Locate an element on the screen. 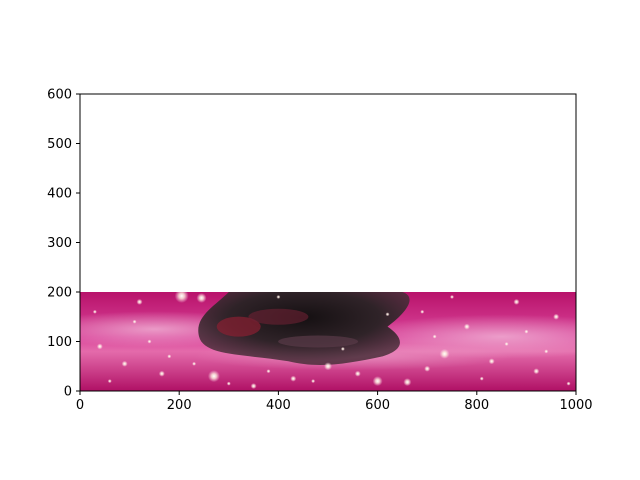 This screenshot has height=480, width=640. x-tick-label: 400 is located at coordinates (278, 405).